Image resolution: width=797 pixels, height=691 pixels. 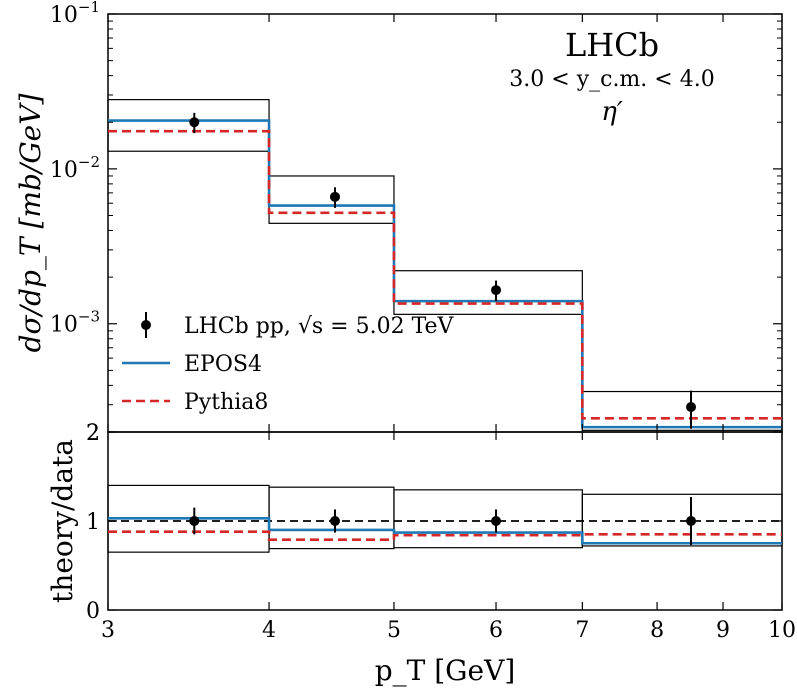 What do you see at coordinates (93, 522) in the screenshot?
I see `bottom-y-tick-label-1: 1` at bounding box center [93, 522].